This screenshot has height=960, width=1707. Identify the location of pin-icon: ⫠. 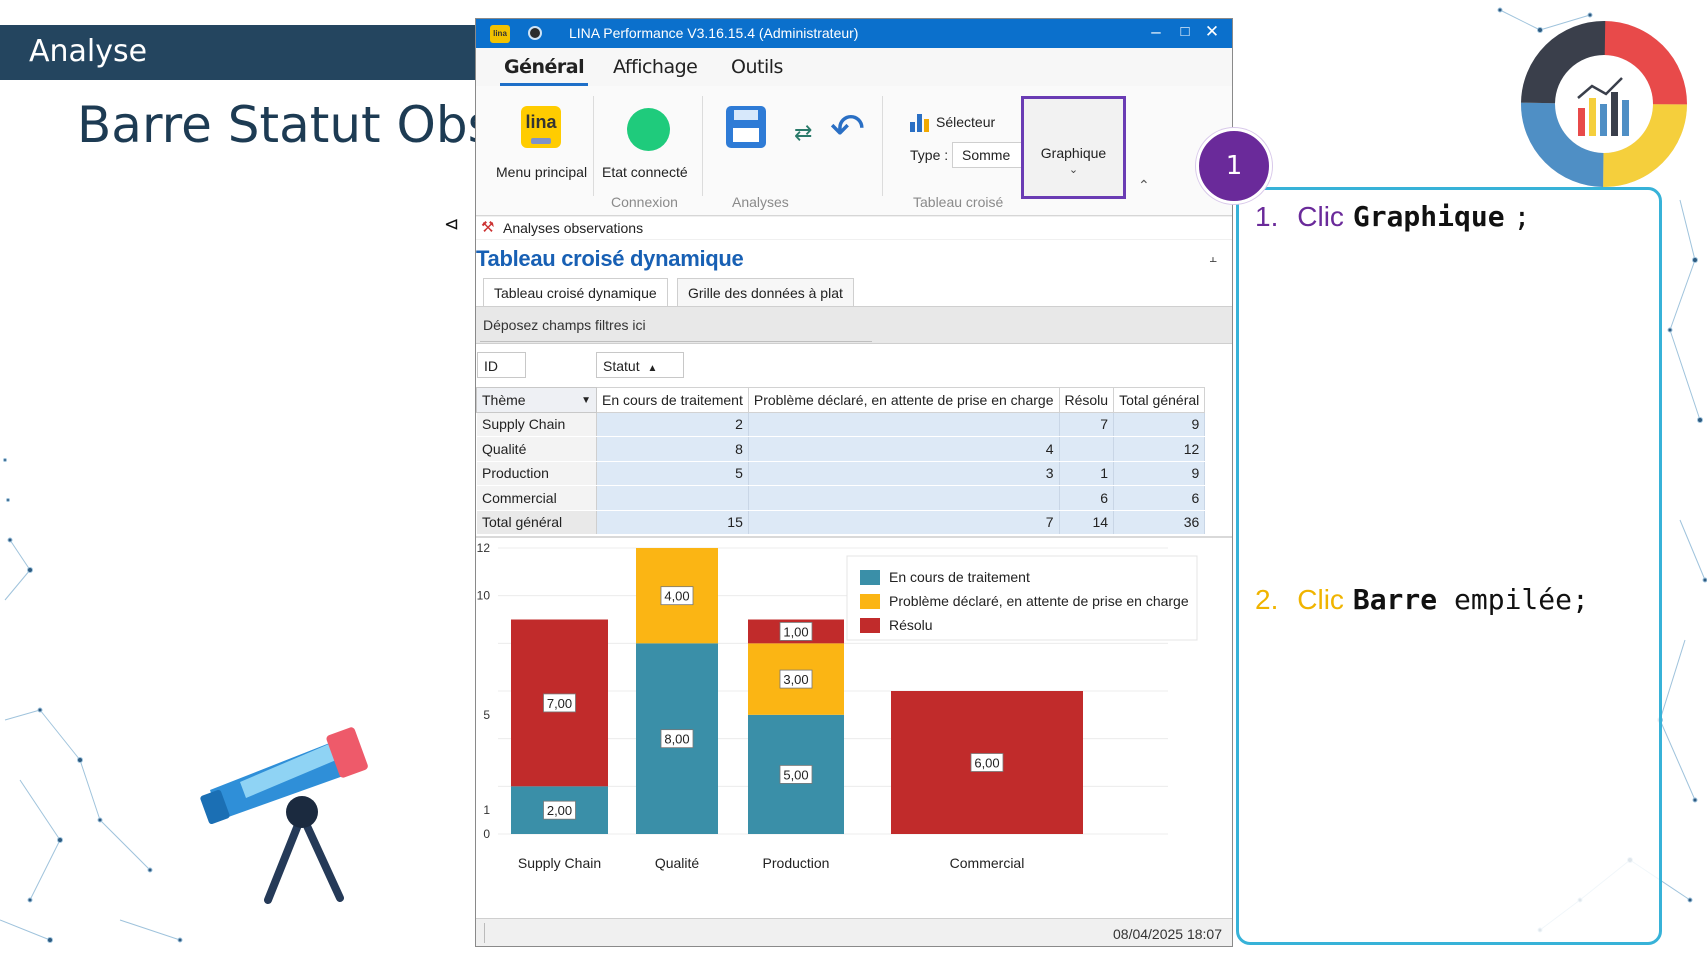
(1213, 257).